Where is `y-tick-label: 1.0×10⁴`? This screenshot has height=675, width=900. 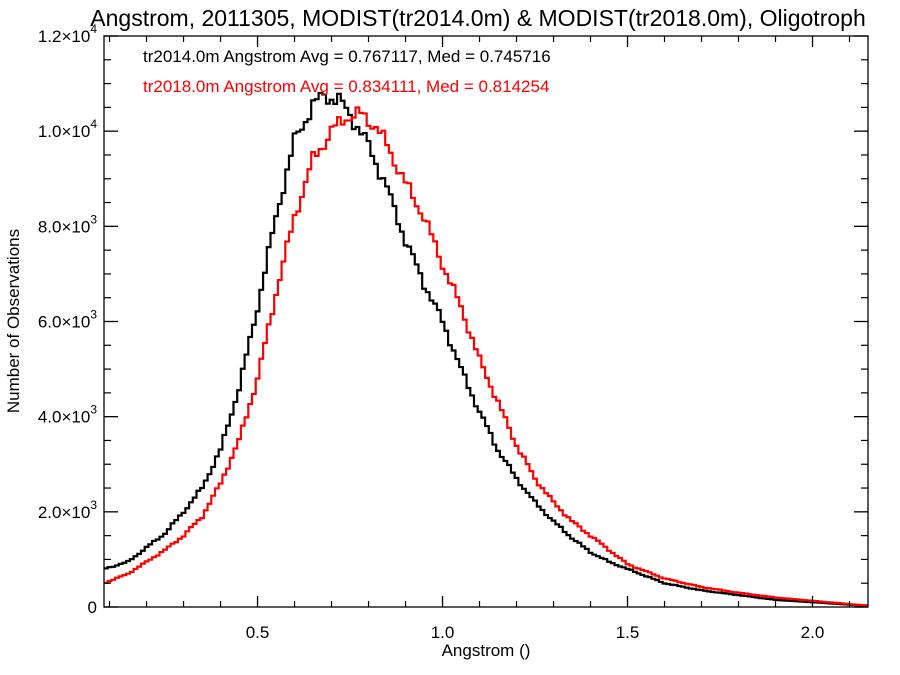 y-tick-label: 1.0×10⁴ is located at coordinates (67, 129).